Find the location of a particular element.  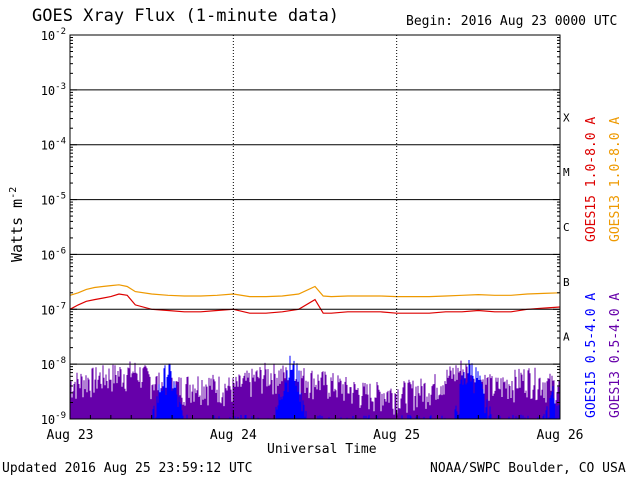

x-axis-title: Universal Time is located at coordinates (322, 449).